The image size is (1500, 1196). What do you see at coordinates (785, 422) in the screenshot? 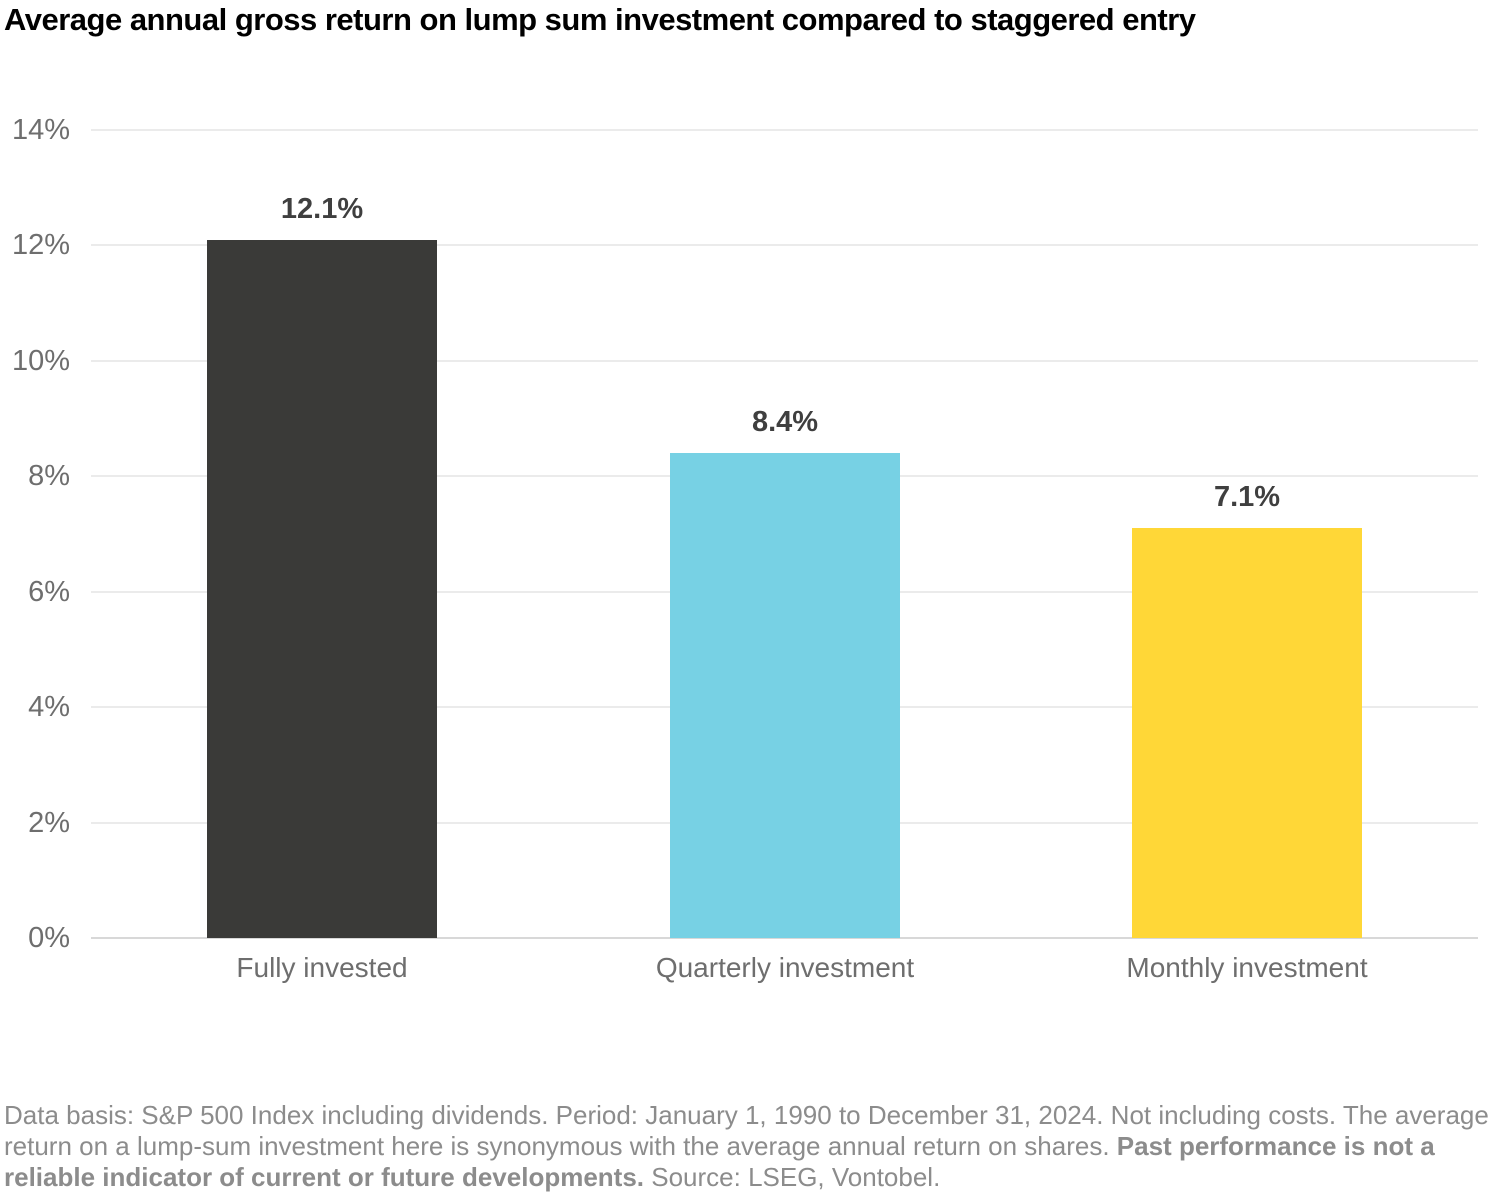
I see `value-label-quarterly-investment: 8.4%` at bounding box center [785, 422].